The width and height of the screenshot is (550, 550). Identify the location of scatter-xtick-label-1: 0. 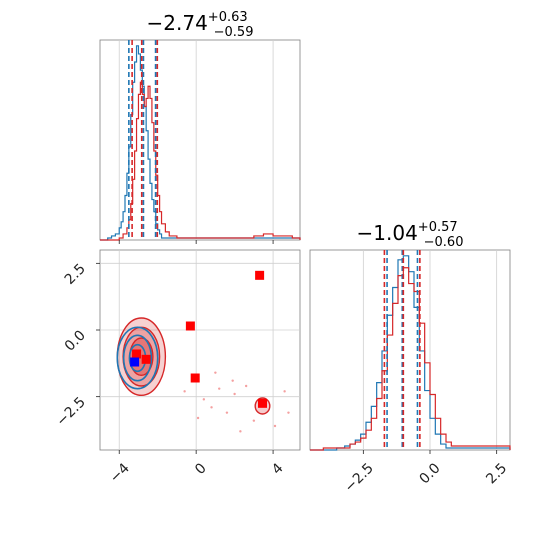
(201, 469).